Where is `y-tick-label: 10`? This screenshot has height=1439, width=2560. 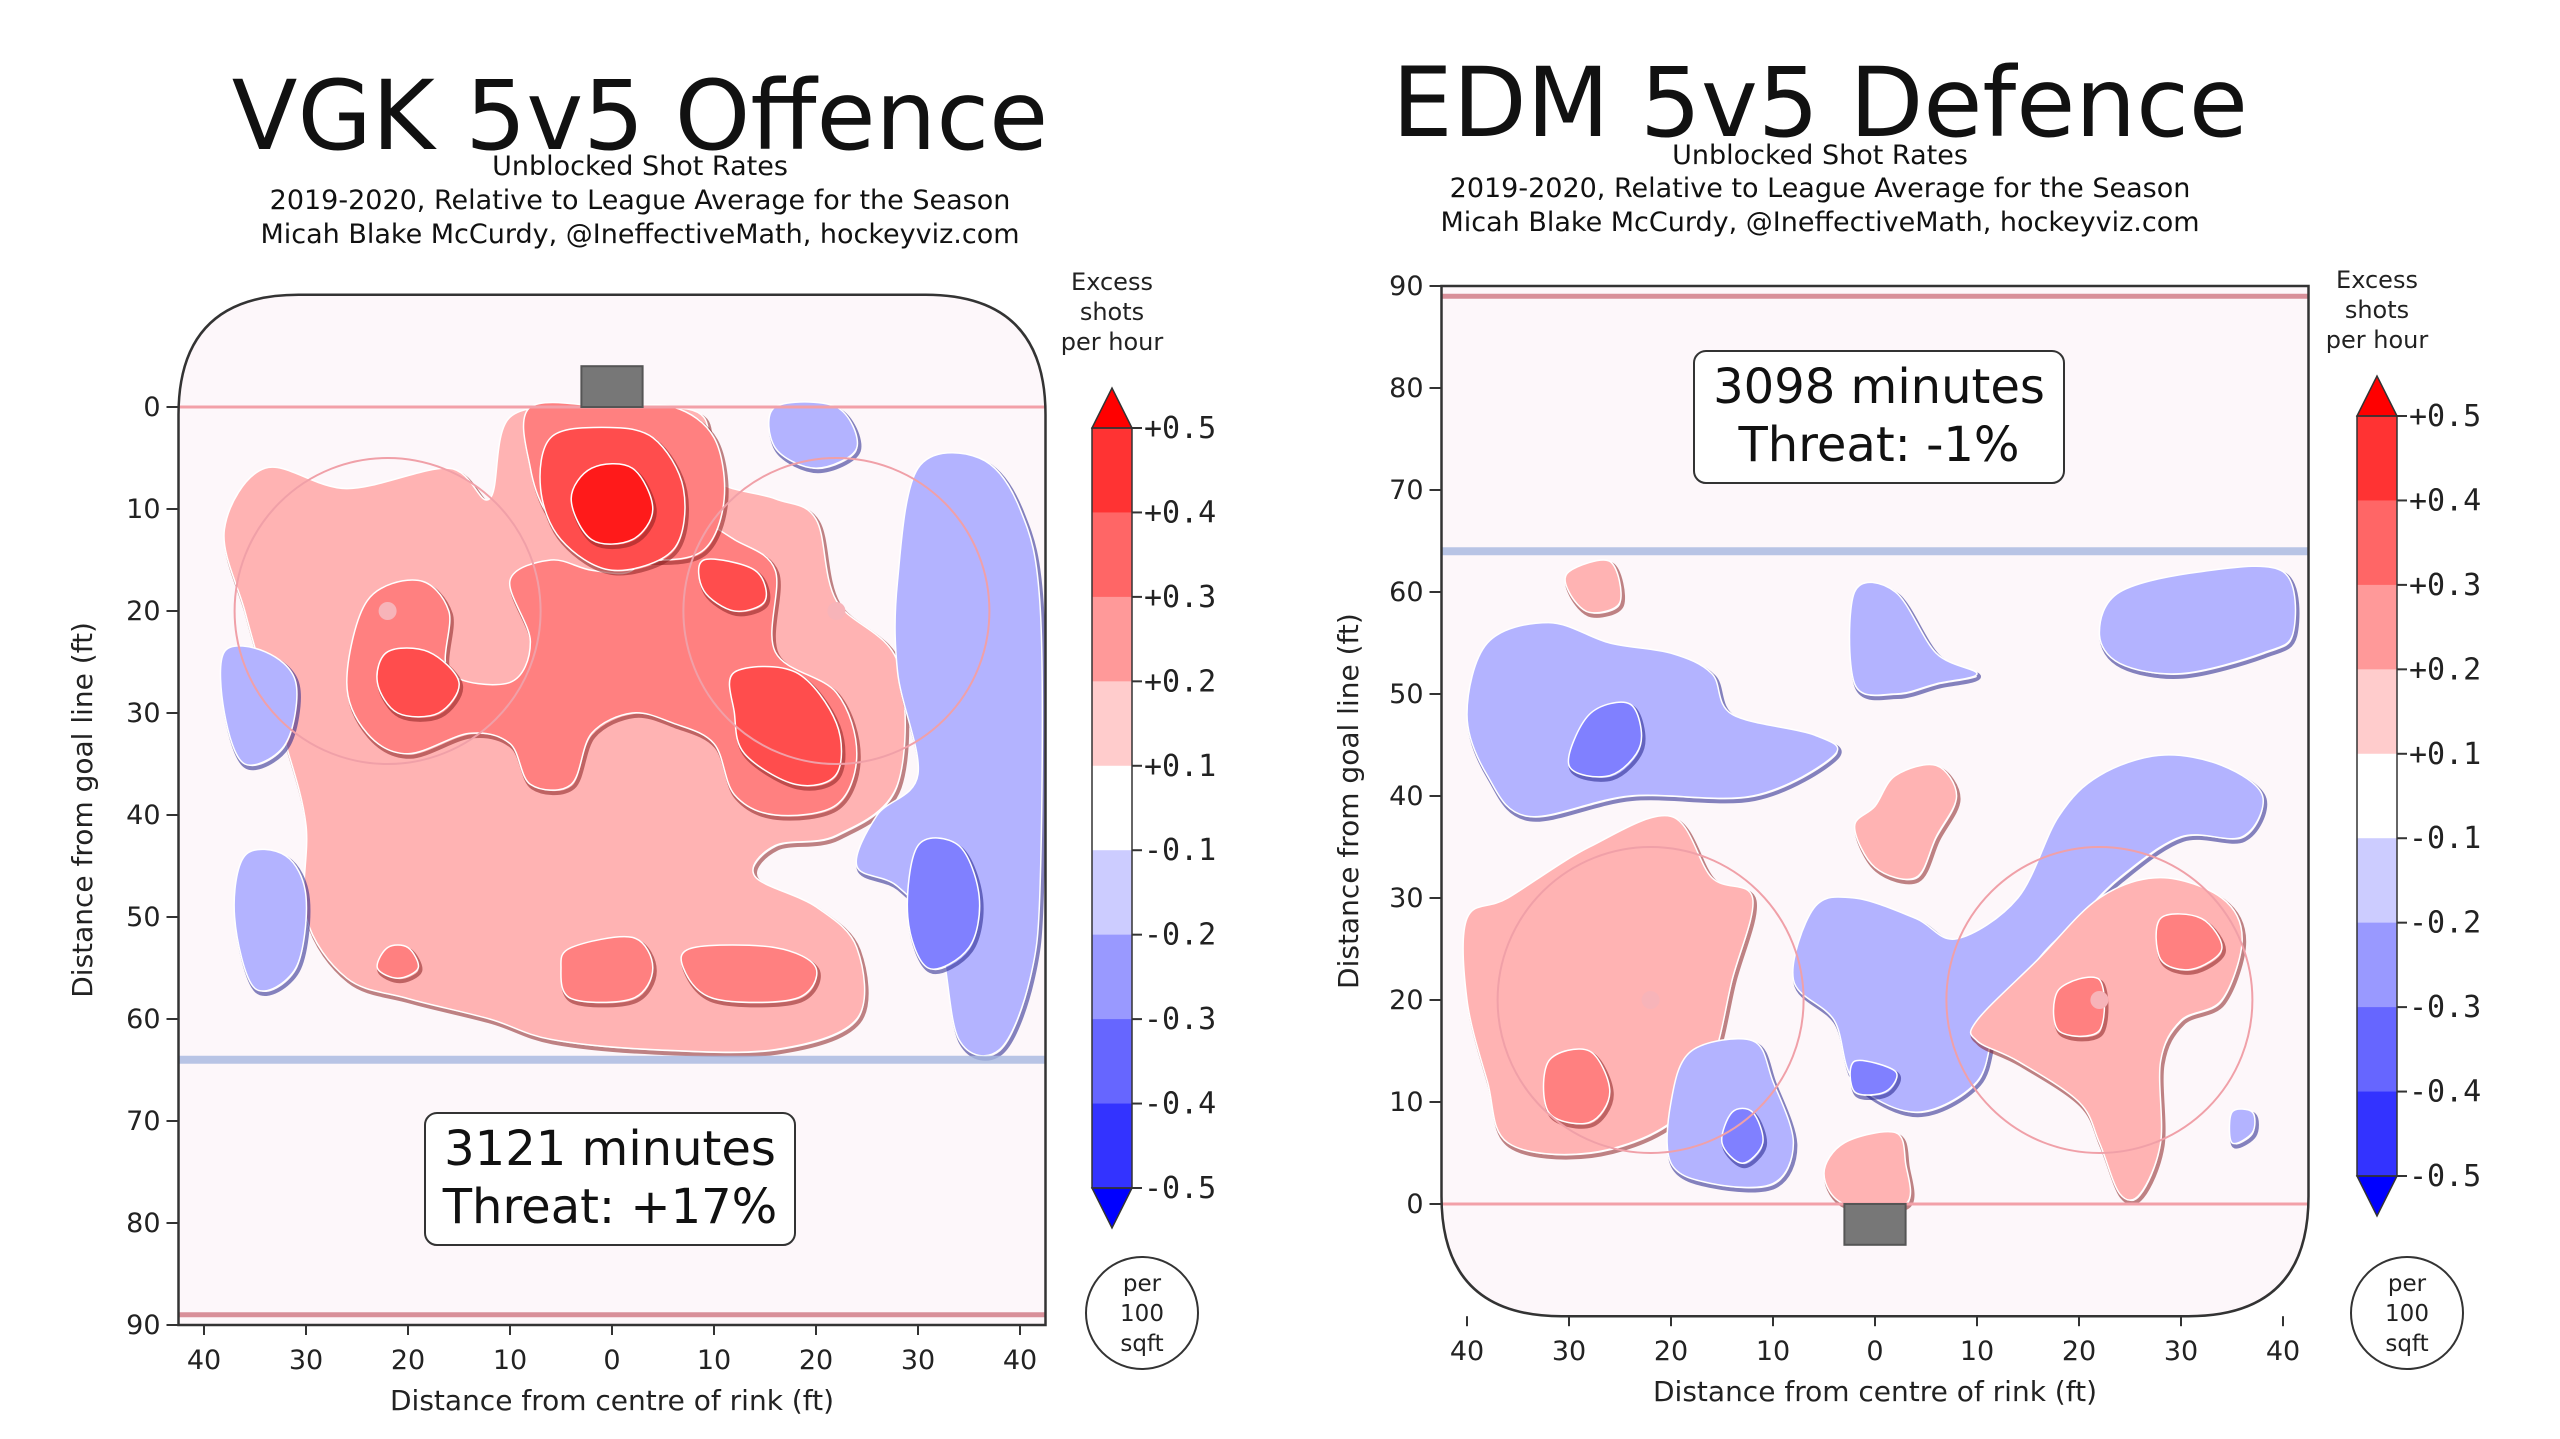 y-tick-label: 10 is located at coordinates (1406, 1102).